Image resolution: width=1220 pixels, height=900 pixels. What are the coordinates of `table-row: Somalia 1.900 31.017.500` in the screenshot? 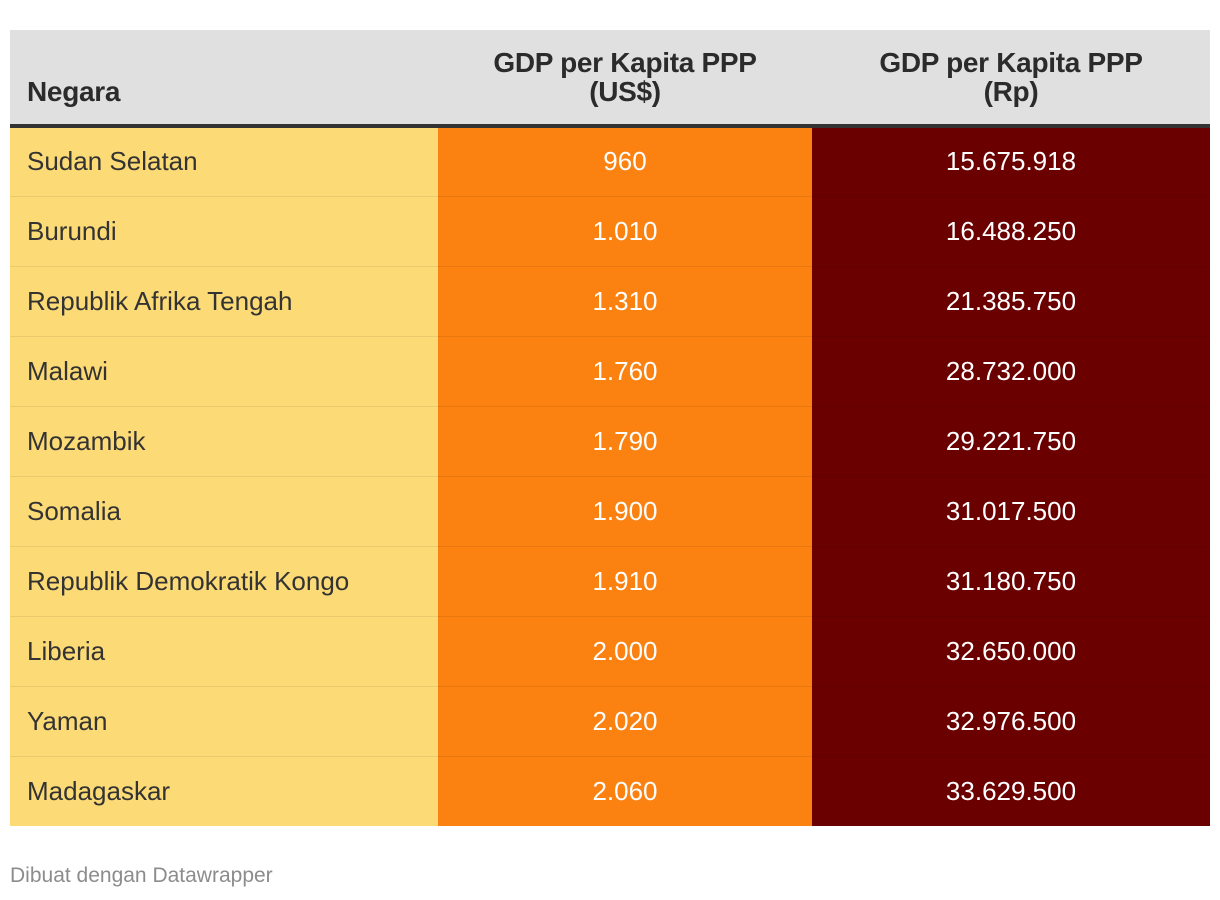 It's located at (610, 511).